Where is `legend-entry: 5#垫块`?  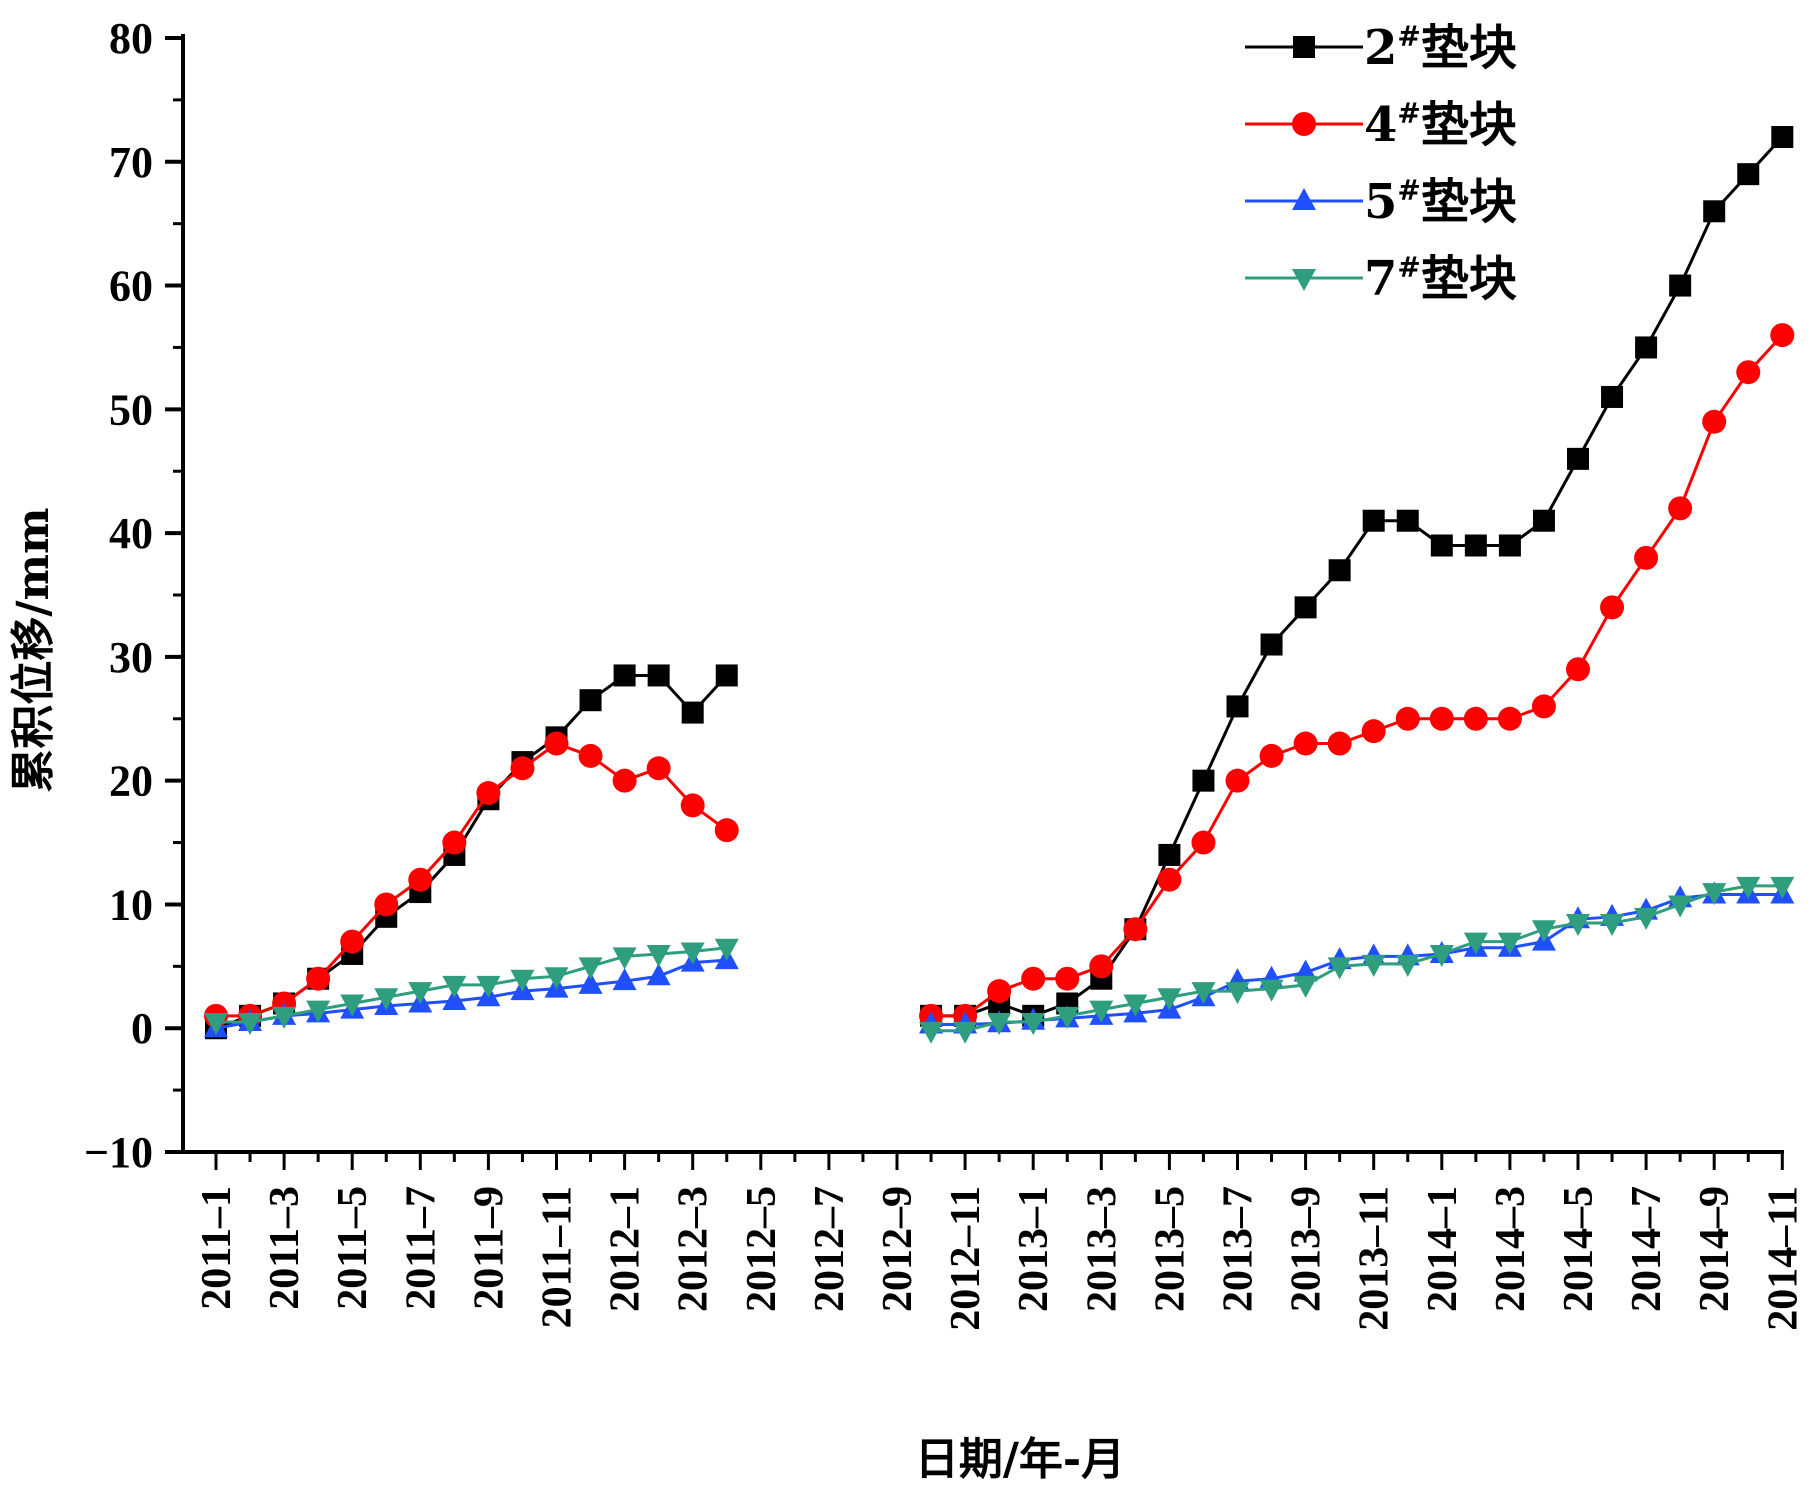 legend-entry: 5#垫块 is located at coordinates (1381, 202).